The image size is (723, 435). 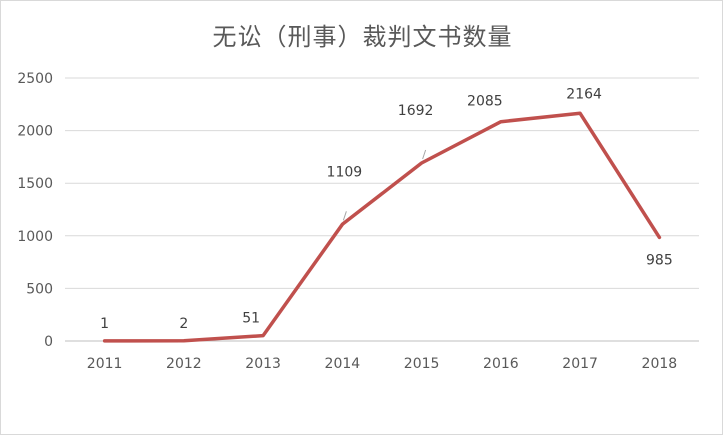 What do you see at coordinates (263, 364) in the screenshot?
I see `x-tick-label: 2013` at bounding box center [263, 364].